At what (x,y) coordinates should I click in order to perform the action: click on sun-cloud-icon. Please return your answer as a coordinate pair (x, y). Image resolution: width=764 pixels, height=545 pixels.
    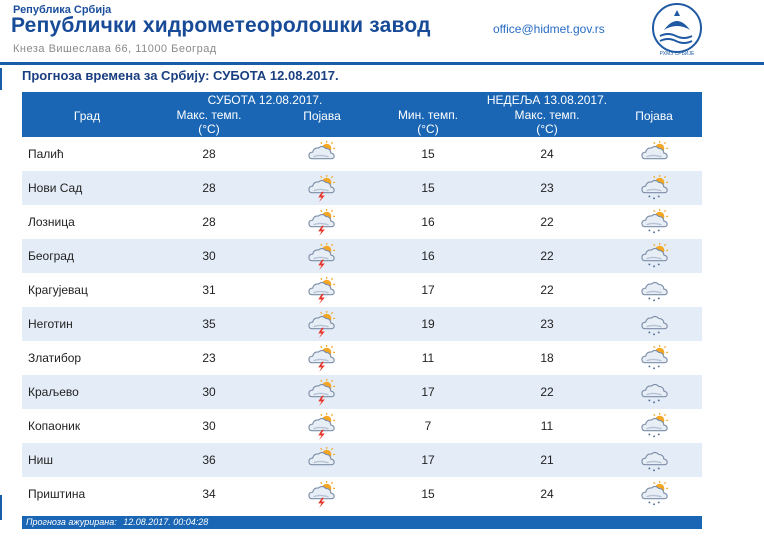
    Looking at the image, I should click on (655, 154).